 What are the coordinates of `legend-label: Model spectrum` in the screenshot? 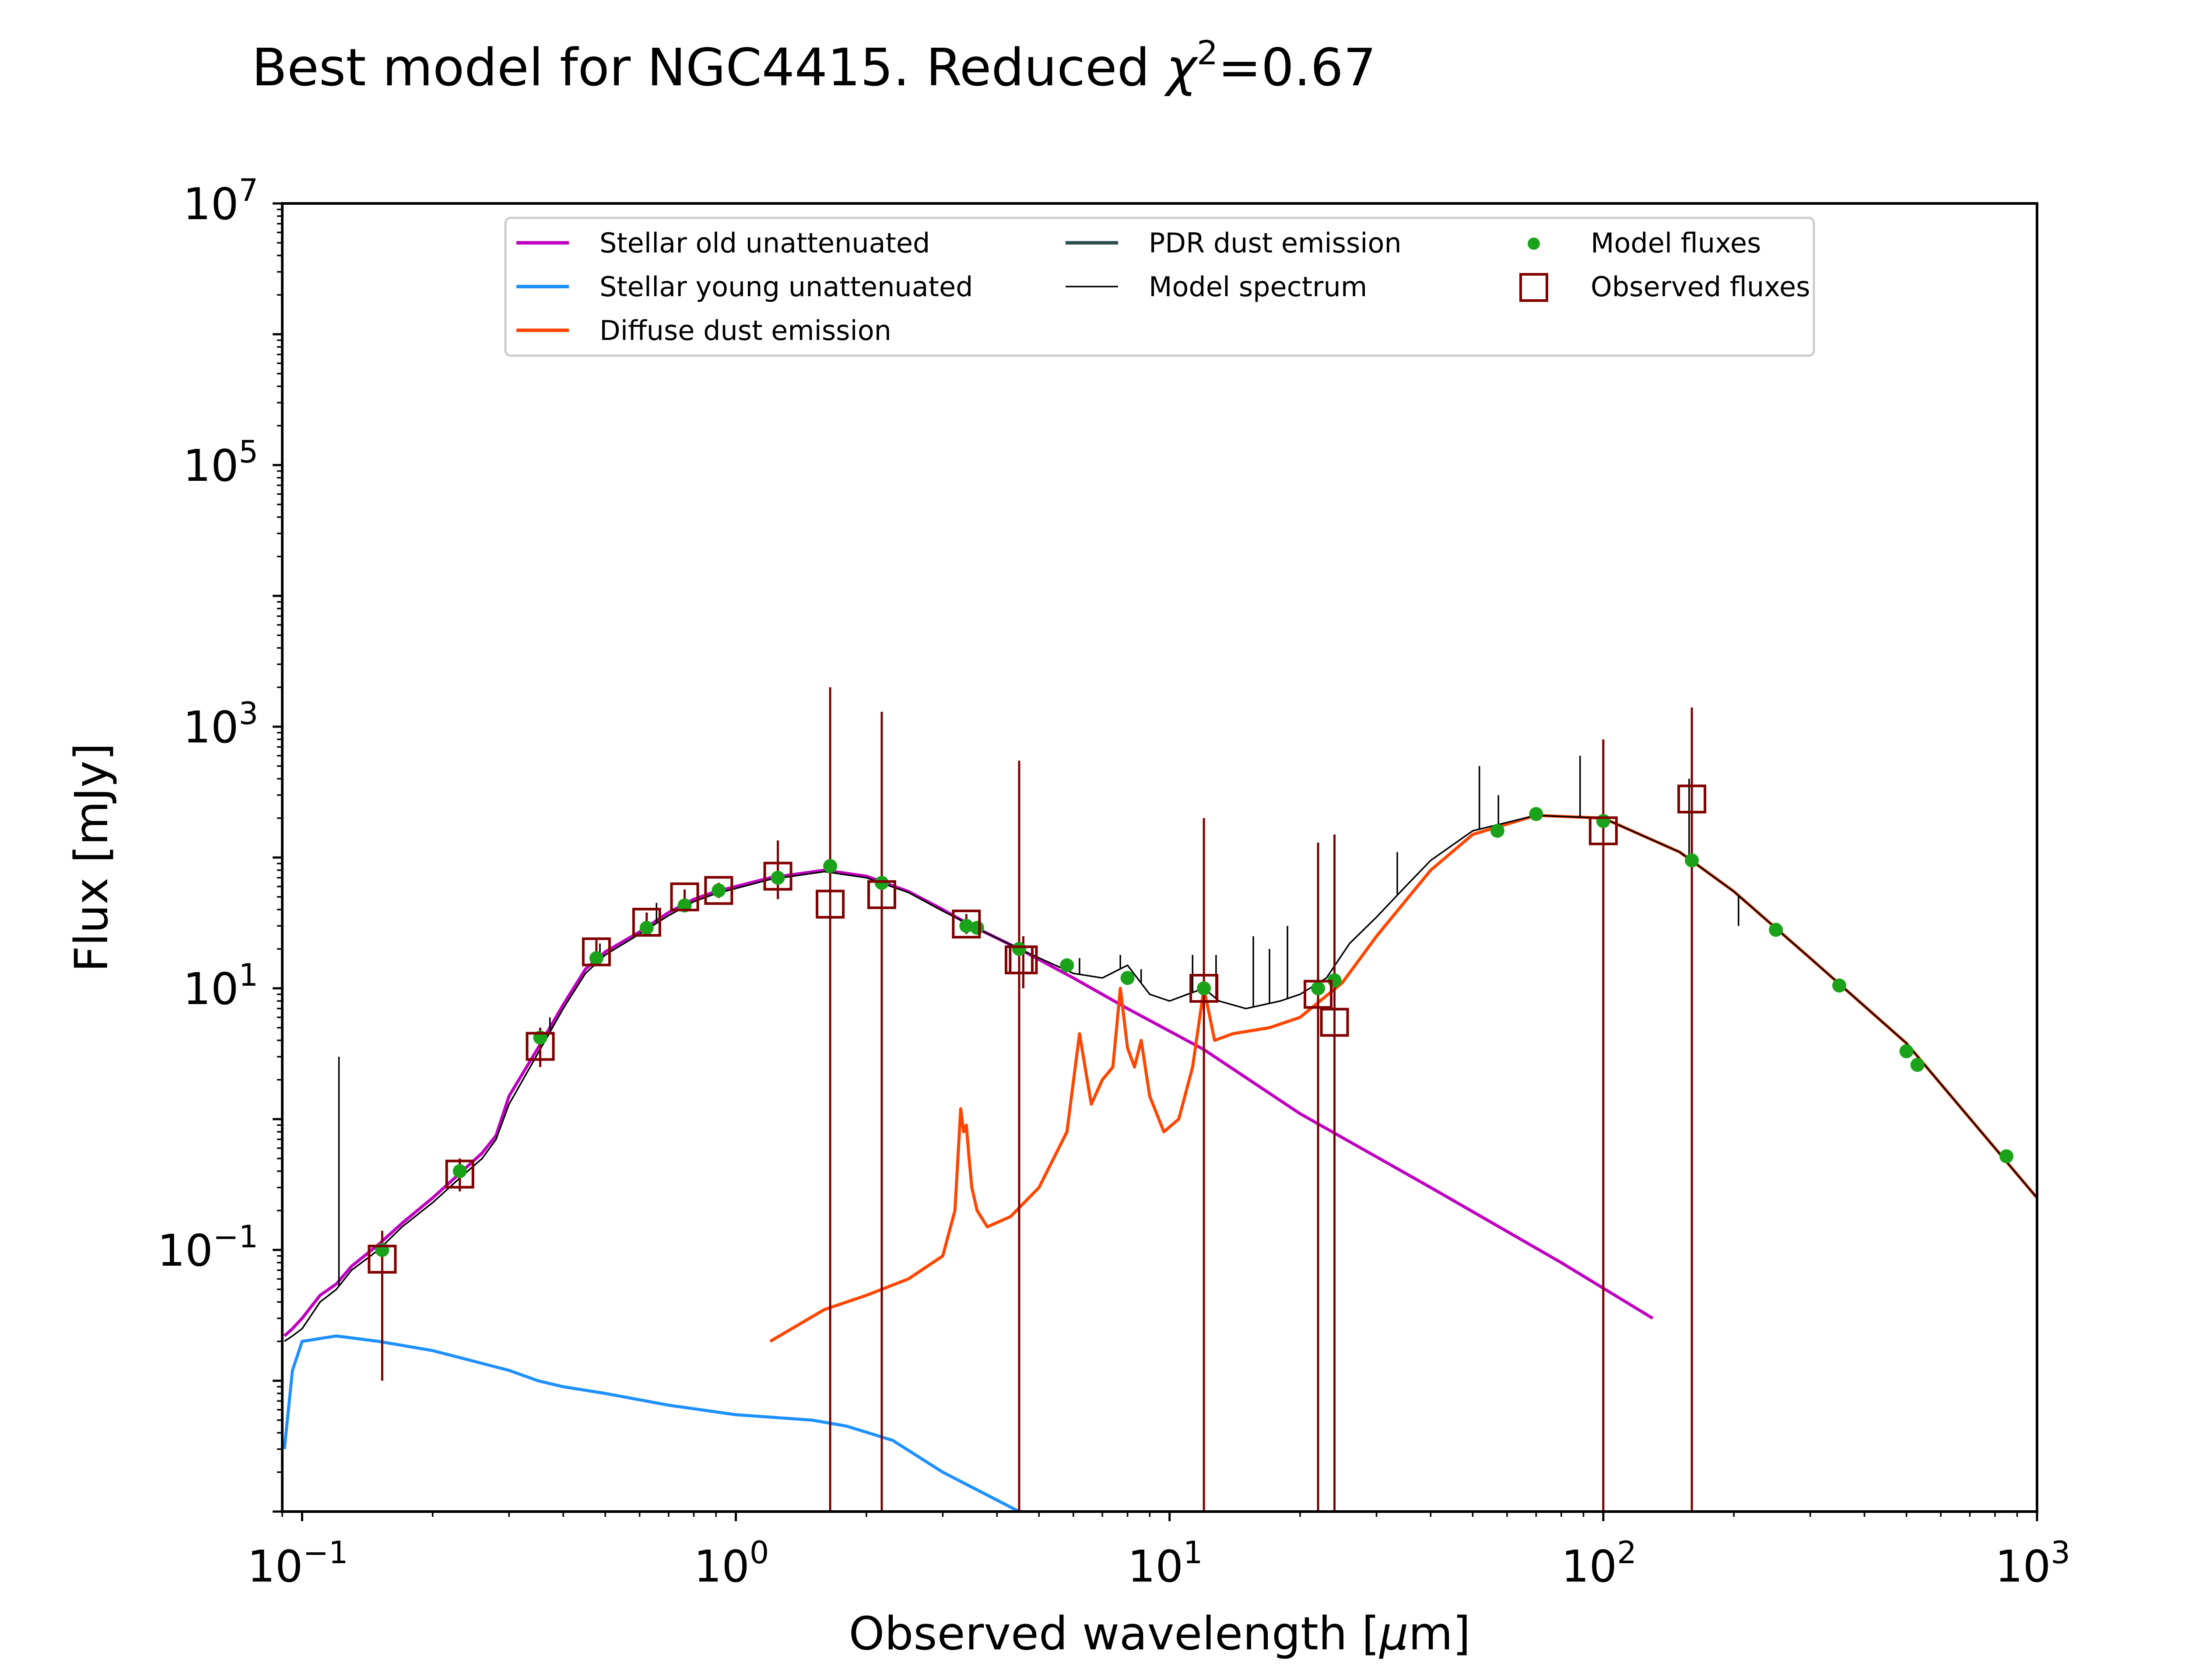 It's located at (1258, 287).